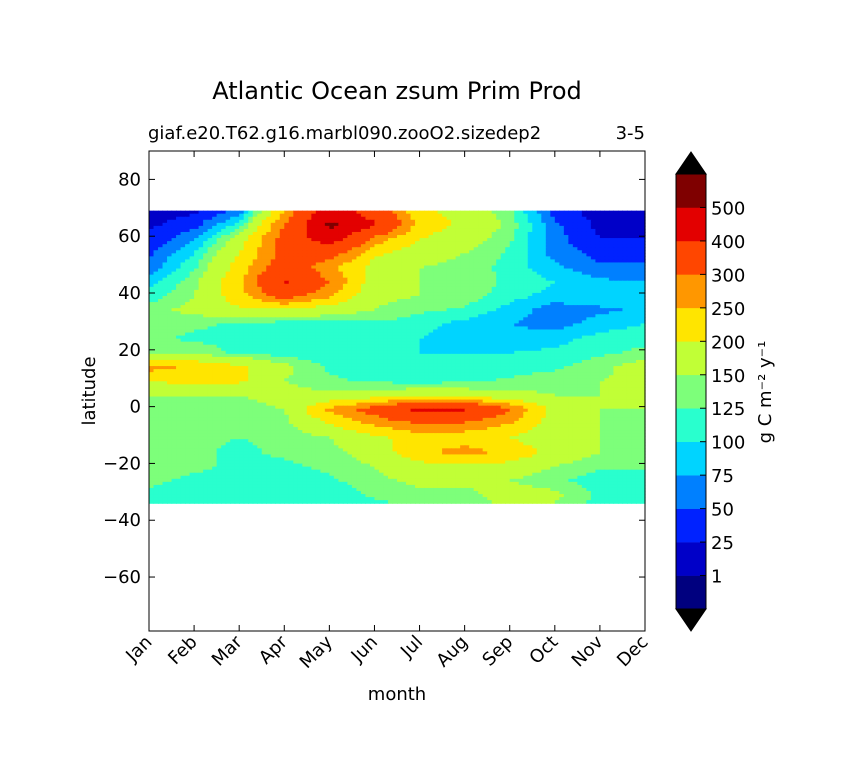 This screenshot has width=858, height=783. Describe the element at coordinates (344, 133) in the screenshot. I see `chart-subtitle-left: giaf.e20.T62.g16.marbl090.zooO2.sizedep2` at that location.